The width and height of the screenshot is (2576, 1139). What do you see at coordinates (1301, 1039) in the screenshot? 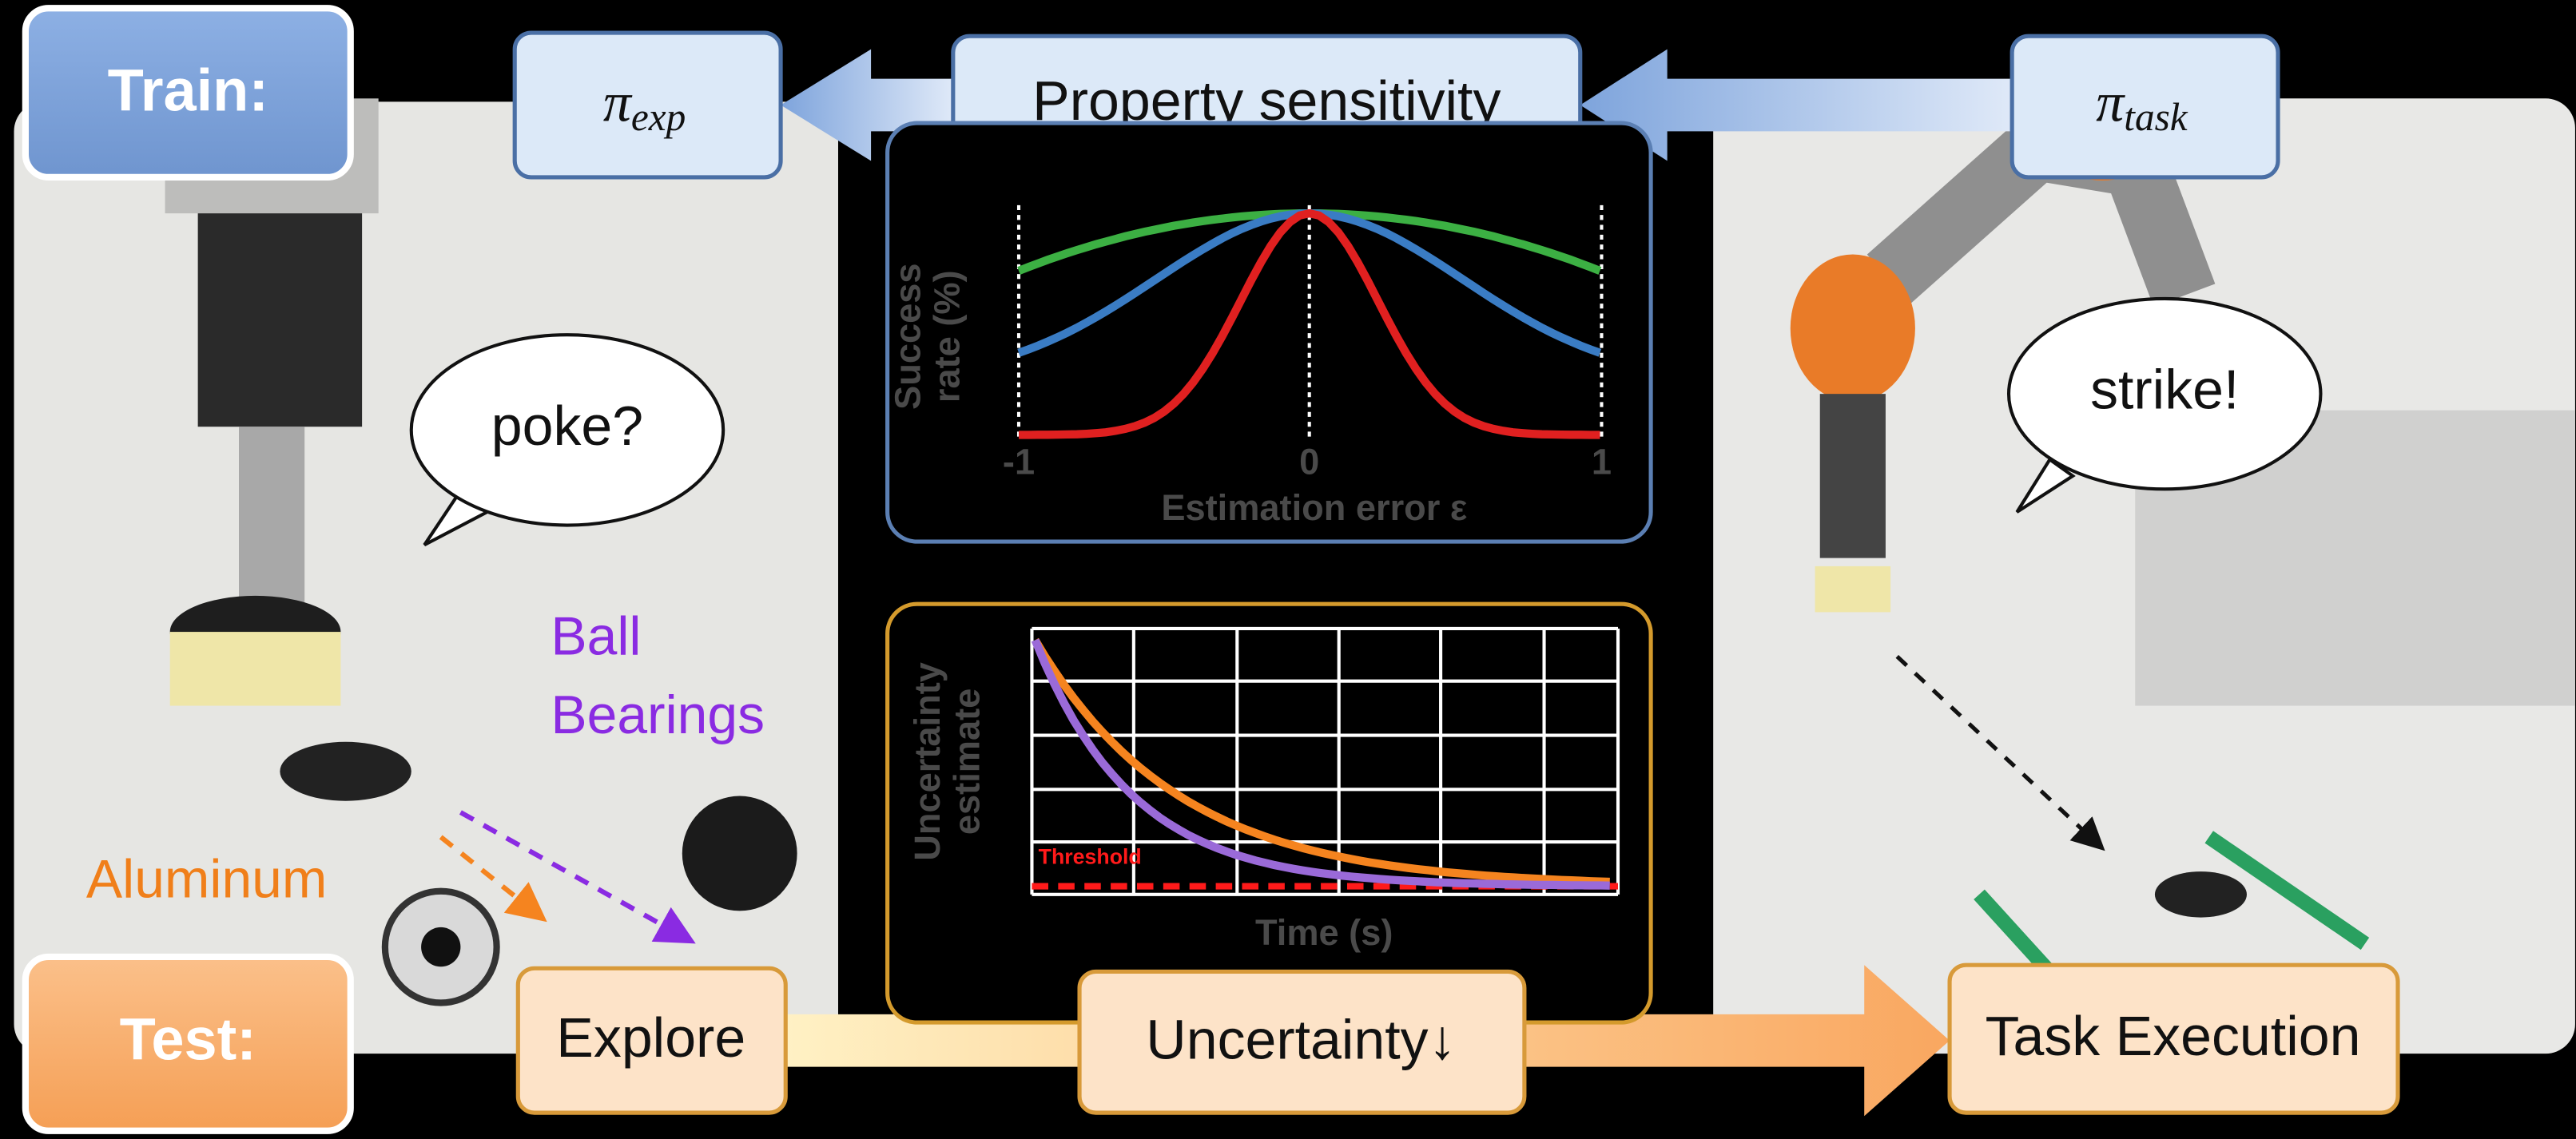
I see `stage-label: Uncertainty↓` at bounding box center [1301, 1039].